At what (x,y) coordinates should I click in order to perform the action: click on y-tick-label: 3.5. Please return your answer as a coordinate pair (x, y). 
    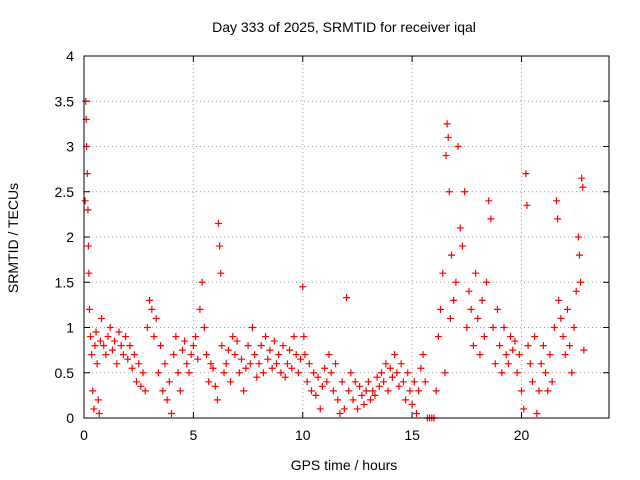
    Looking at the image, I should click on (65, 101).